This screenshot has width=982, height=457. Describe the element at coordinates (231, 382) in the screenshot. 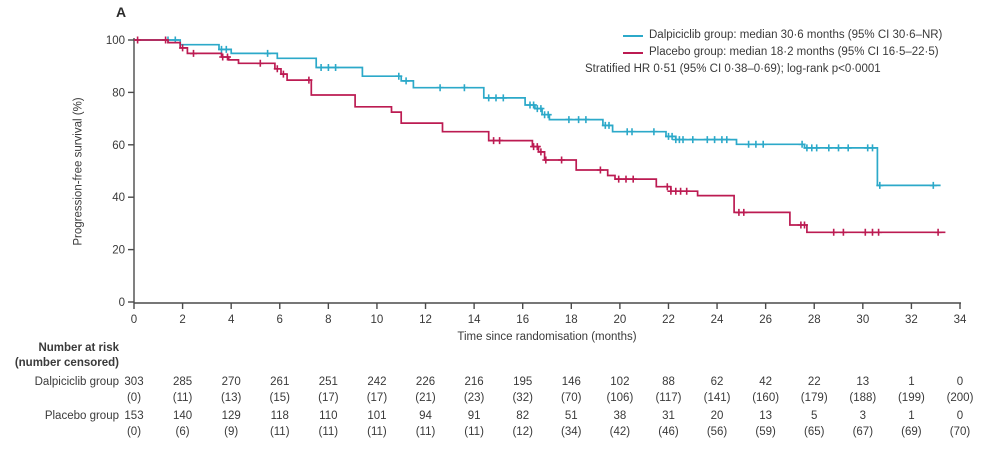

I see `at-risk-value: 270` at that location.